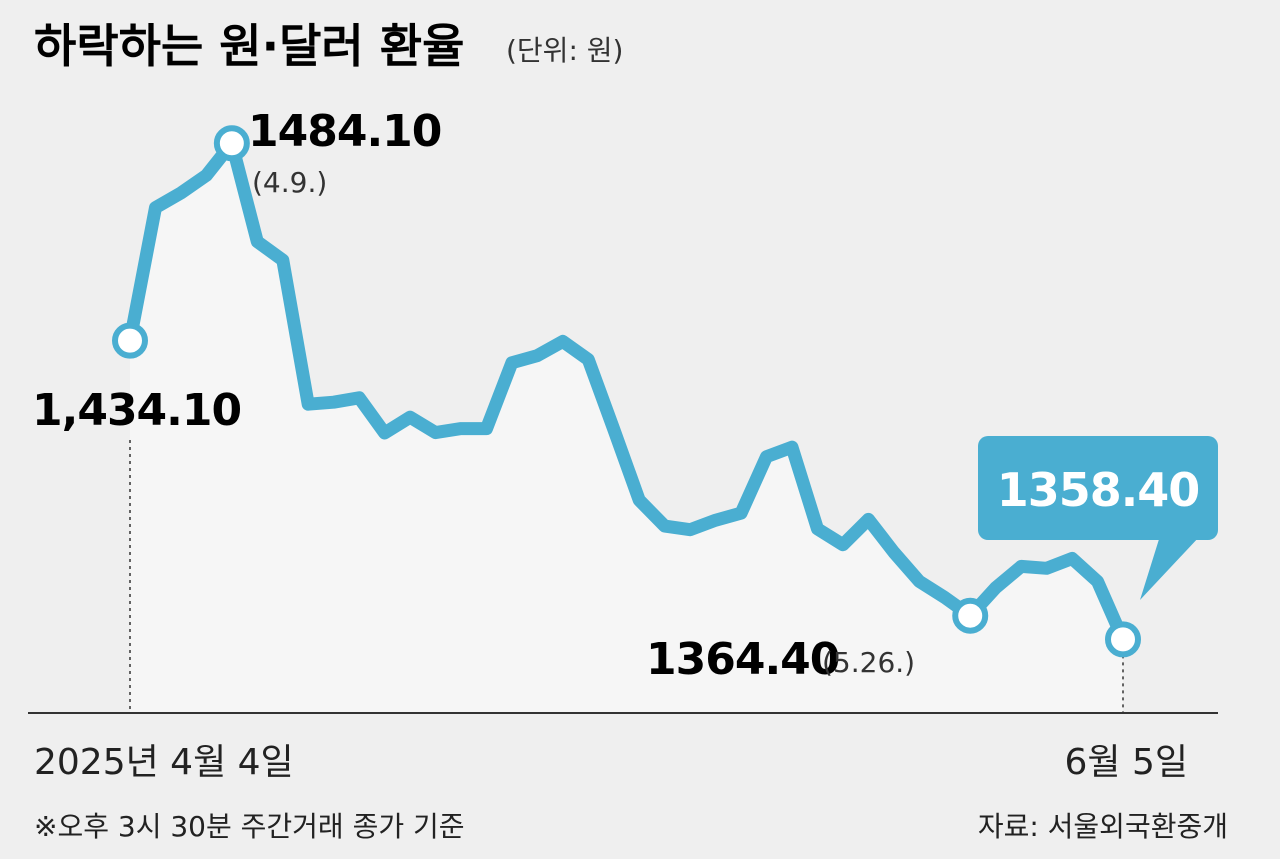  I want to click on min-value-label: 1364.40, so click(742, 659).